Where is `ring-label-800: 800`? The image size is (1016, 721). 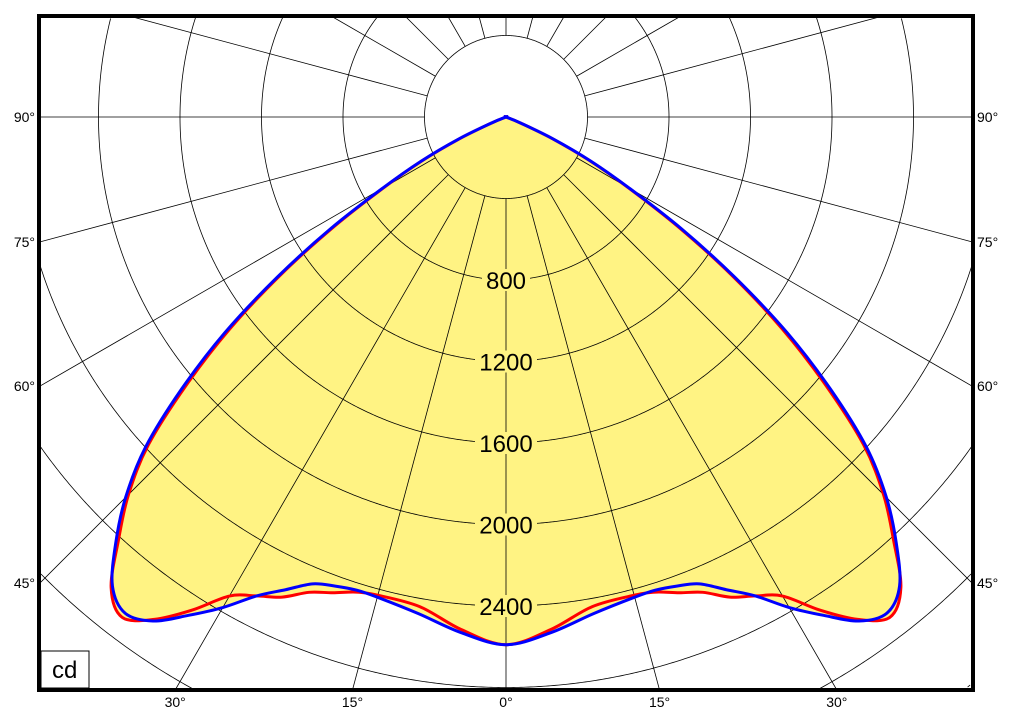 ring-label-800: 800 is located at coordinates (506, 281).